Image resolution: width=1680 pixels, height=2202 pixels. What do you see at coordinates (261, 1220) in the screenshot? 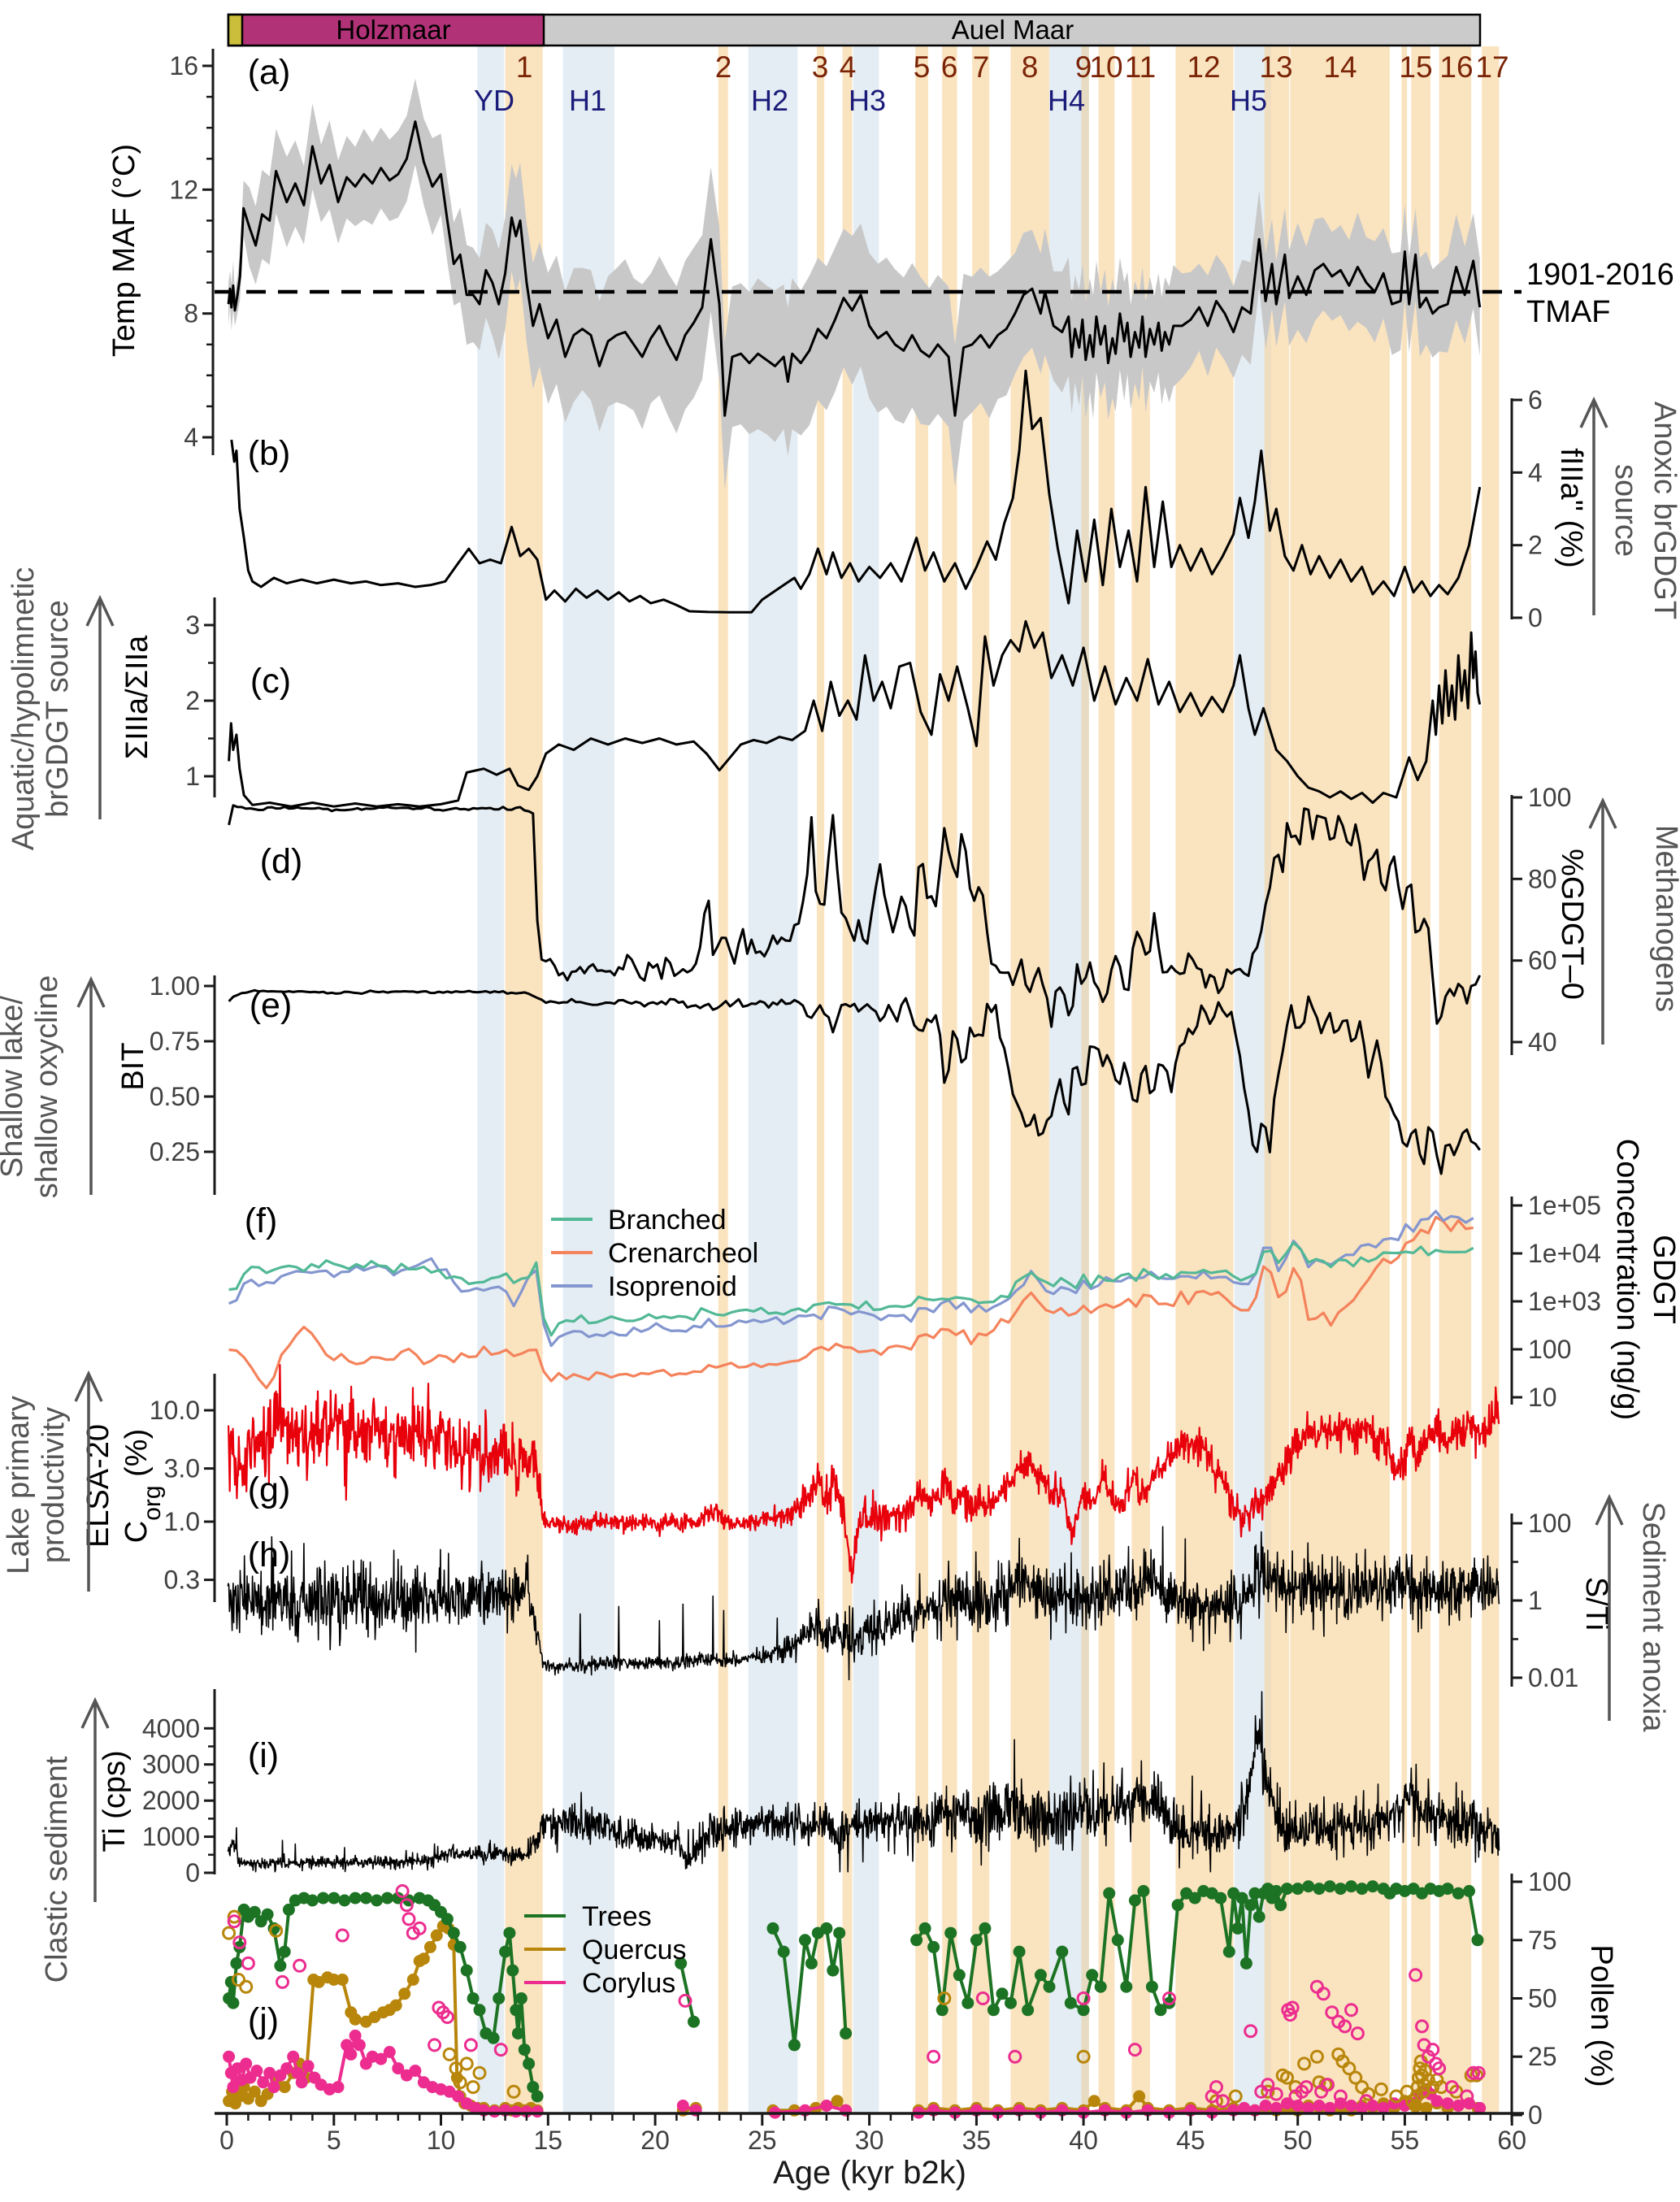
I see `svg-text: (f)` at bounding box center [261, 1220].